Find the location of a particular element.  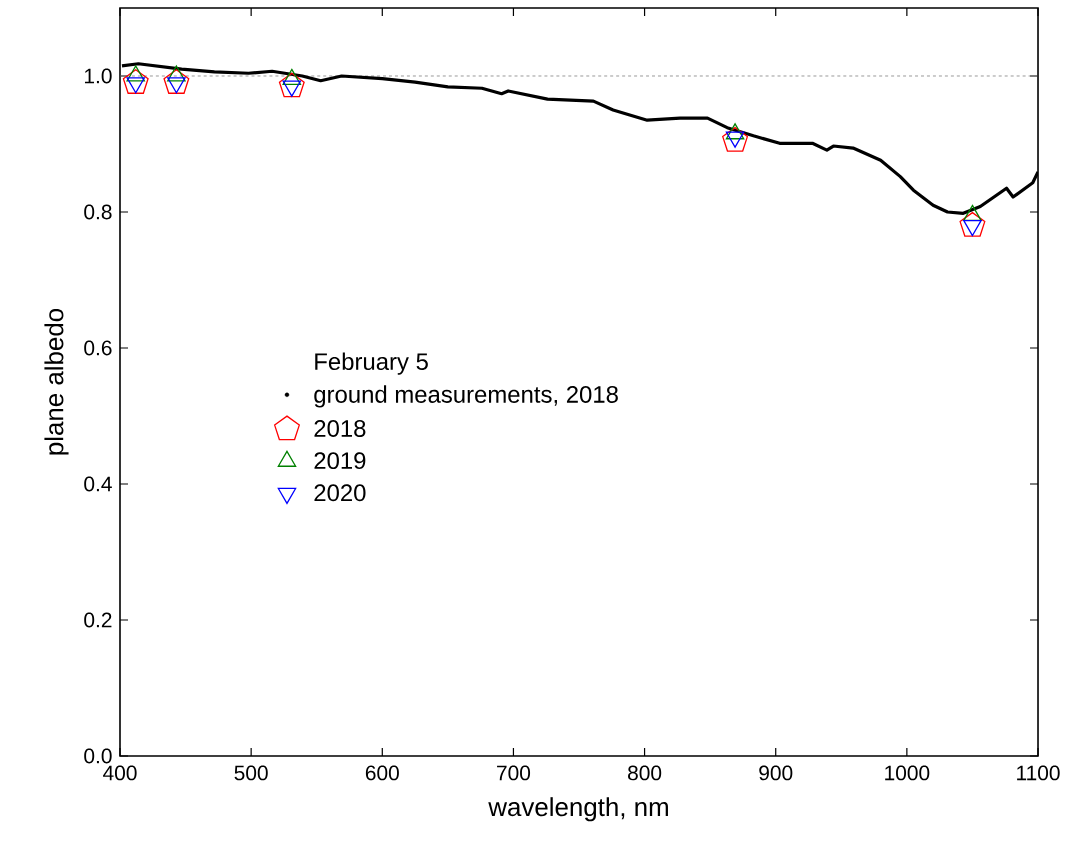

y-tick-label: 1.0 is located at coordinates (98, 76).